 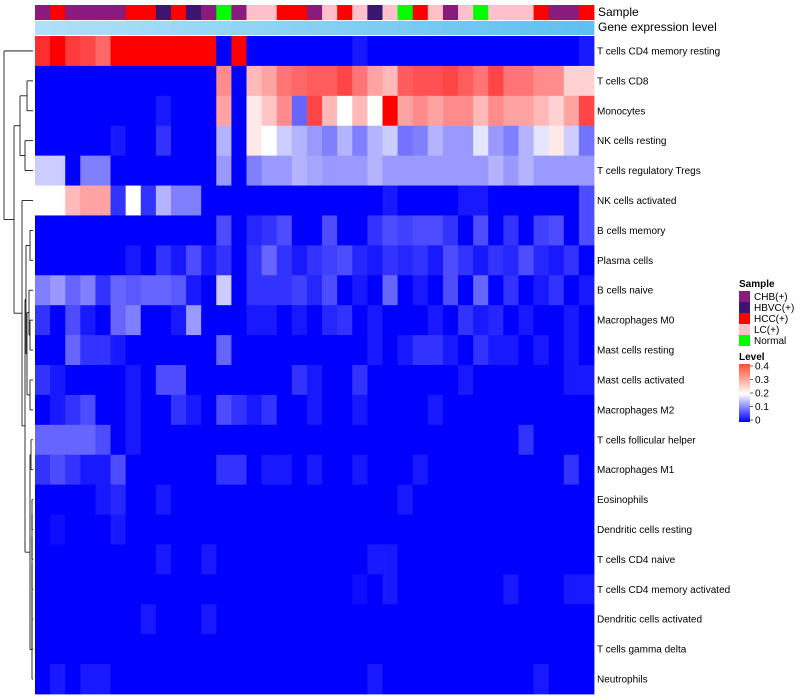 I want to click on row-label-t-cells-gamma-delta: T cells gamma delta, so click(x=642, y=650).